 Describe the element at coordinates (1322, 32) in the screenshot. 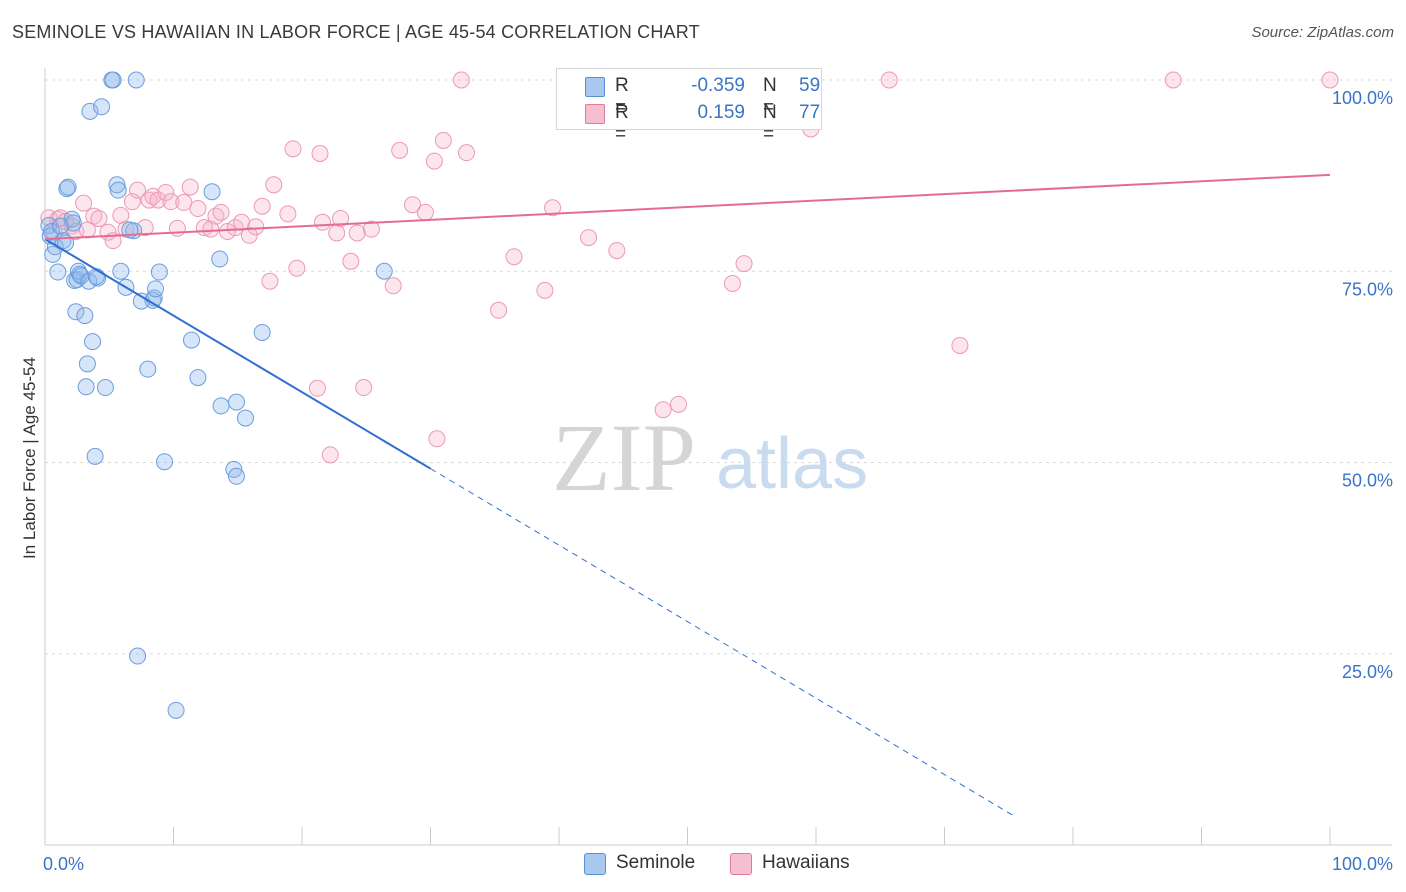

I see `source-label: Source: ZipAtlas.com` at that location.